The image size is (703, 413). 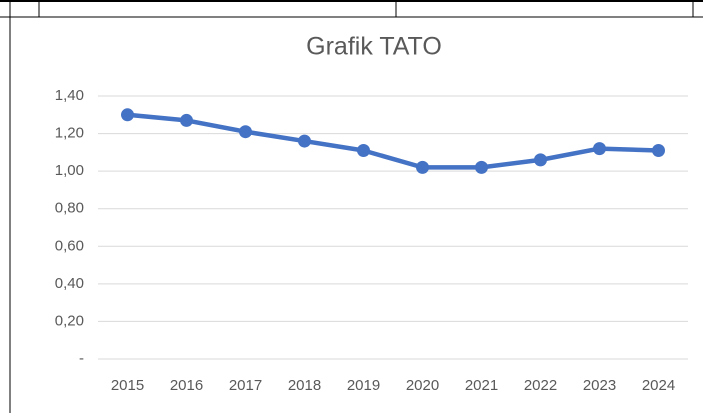 What do you see at coordinates (69, 283) in the screenshot?
I see `y-tick-label: 0,40` at bounding box center [69, 283].